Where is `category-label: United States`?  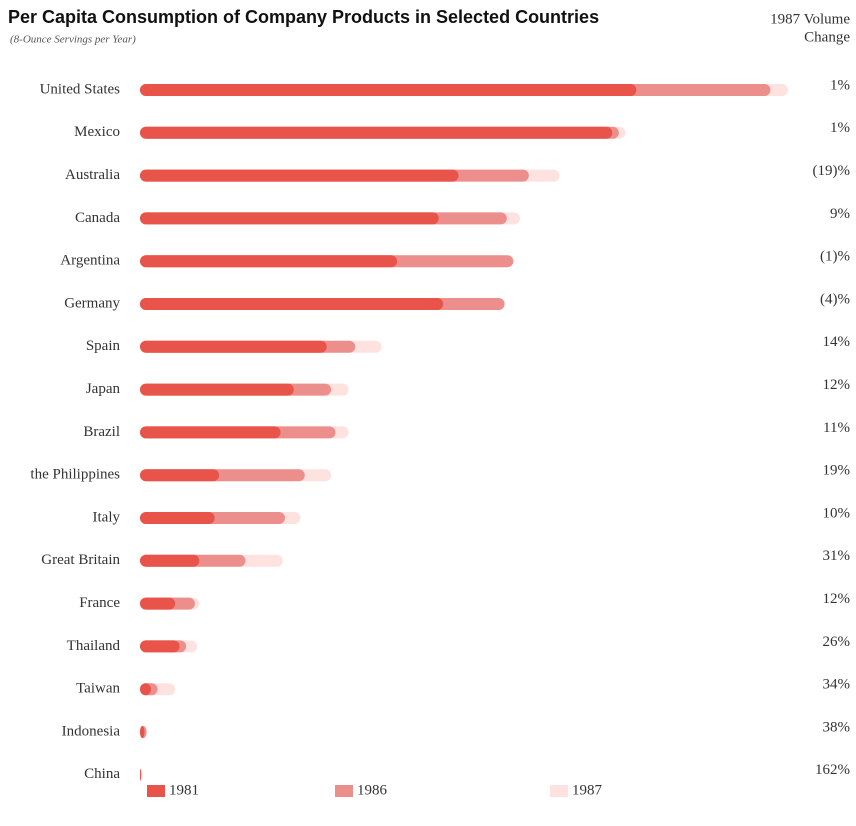 category-label: United States is located at coordinates (80, 89).